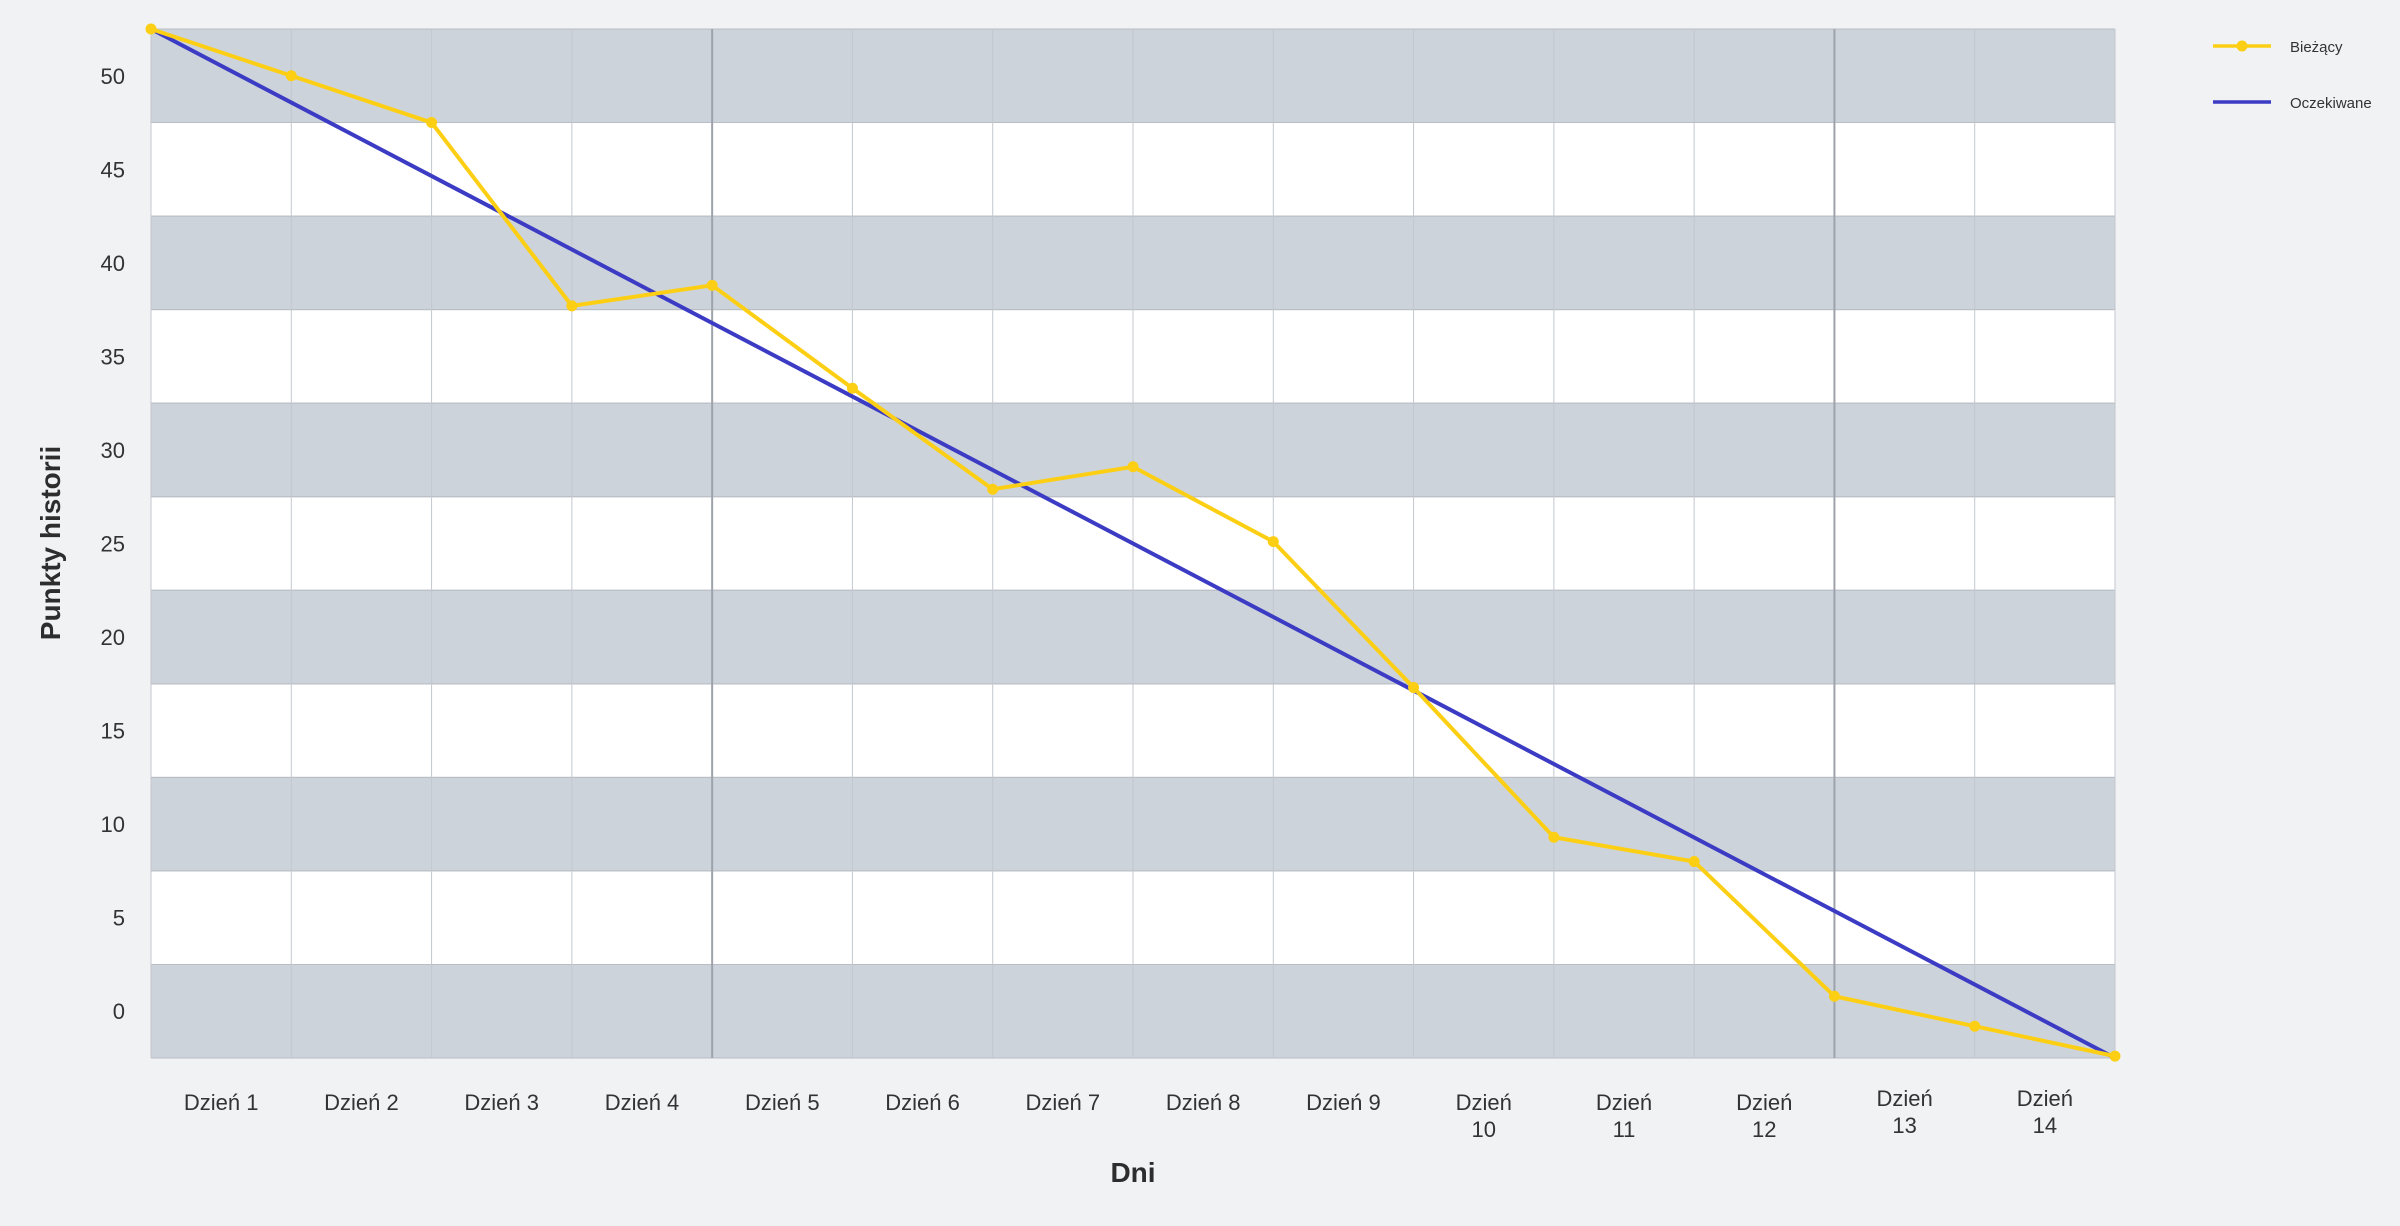 This screenshot has height=1226, width=2400. What do you see at coordinates (1203, 1102) in the screenshot?
I see `x-tick-label: Dzień 8` at bounding box center [1203, 1102].